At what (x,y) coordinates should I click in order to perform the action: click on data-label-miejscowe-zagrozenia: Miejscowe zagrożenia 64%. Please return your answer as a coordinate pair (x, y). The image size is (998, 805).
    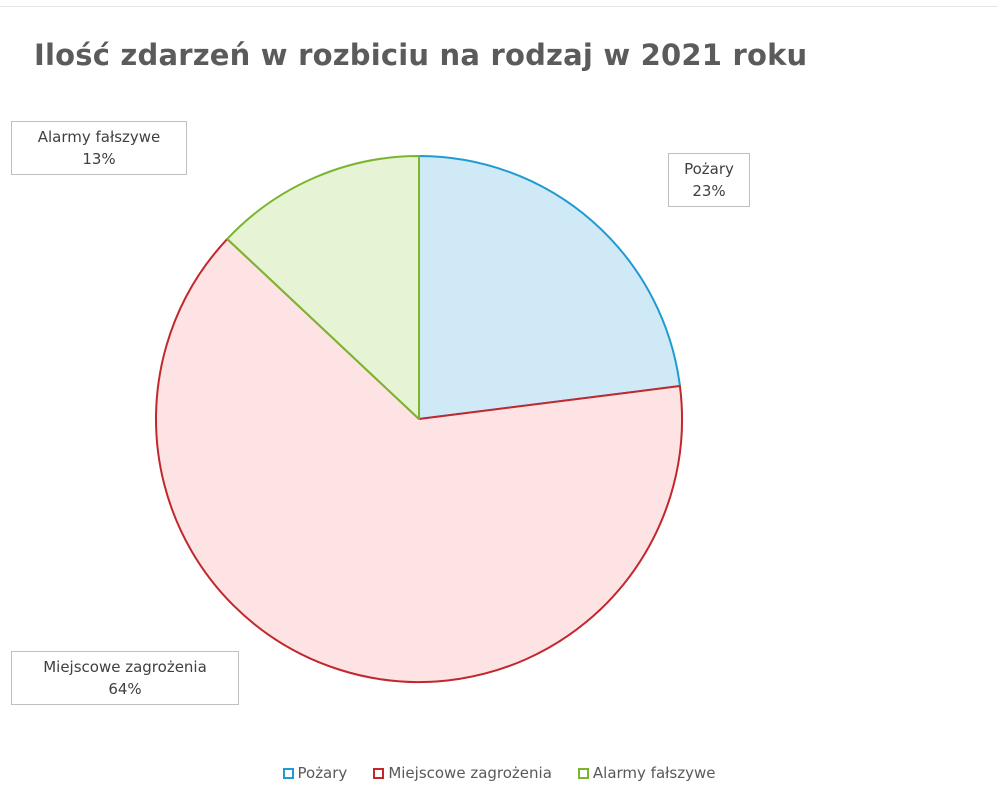
    Looking at the image, I should click on (125, 678).